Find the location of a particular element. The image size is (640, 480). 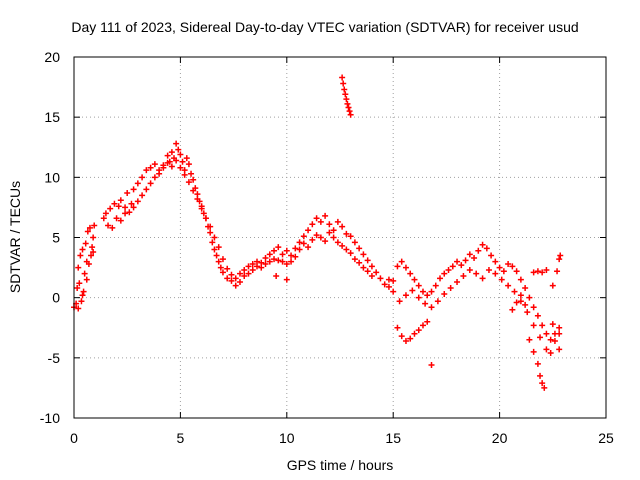

x-tick-label: 25 is located at coordinates (606, 438).